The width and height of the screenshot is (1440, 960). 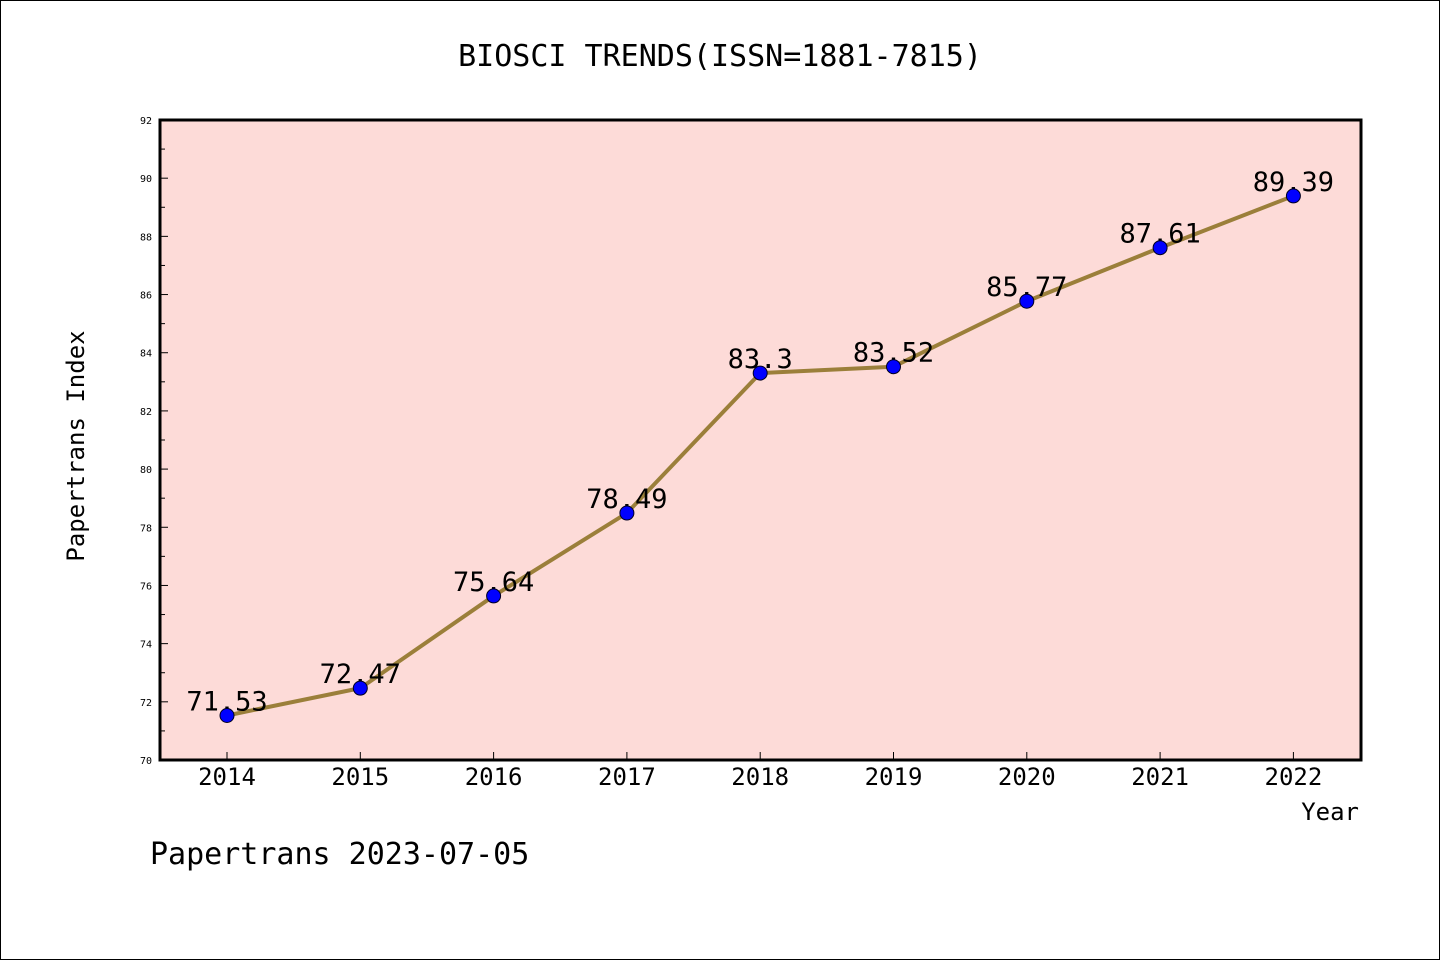 What do you see at coordinates (146, 586) in the screenshot?
I see `y-tick-label: 76` at bounding box center [146, 586].